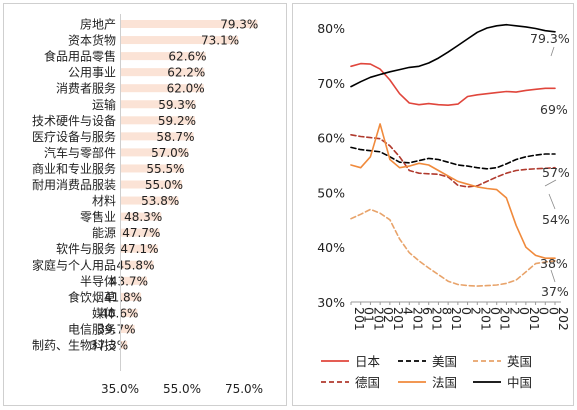 This screenshot has width=577, height=410. I want to click on legend-label: 日本, so click(368, 361).